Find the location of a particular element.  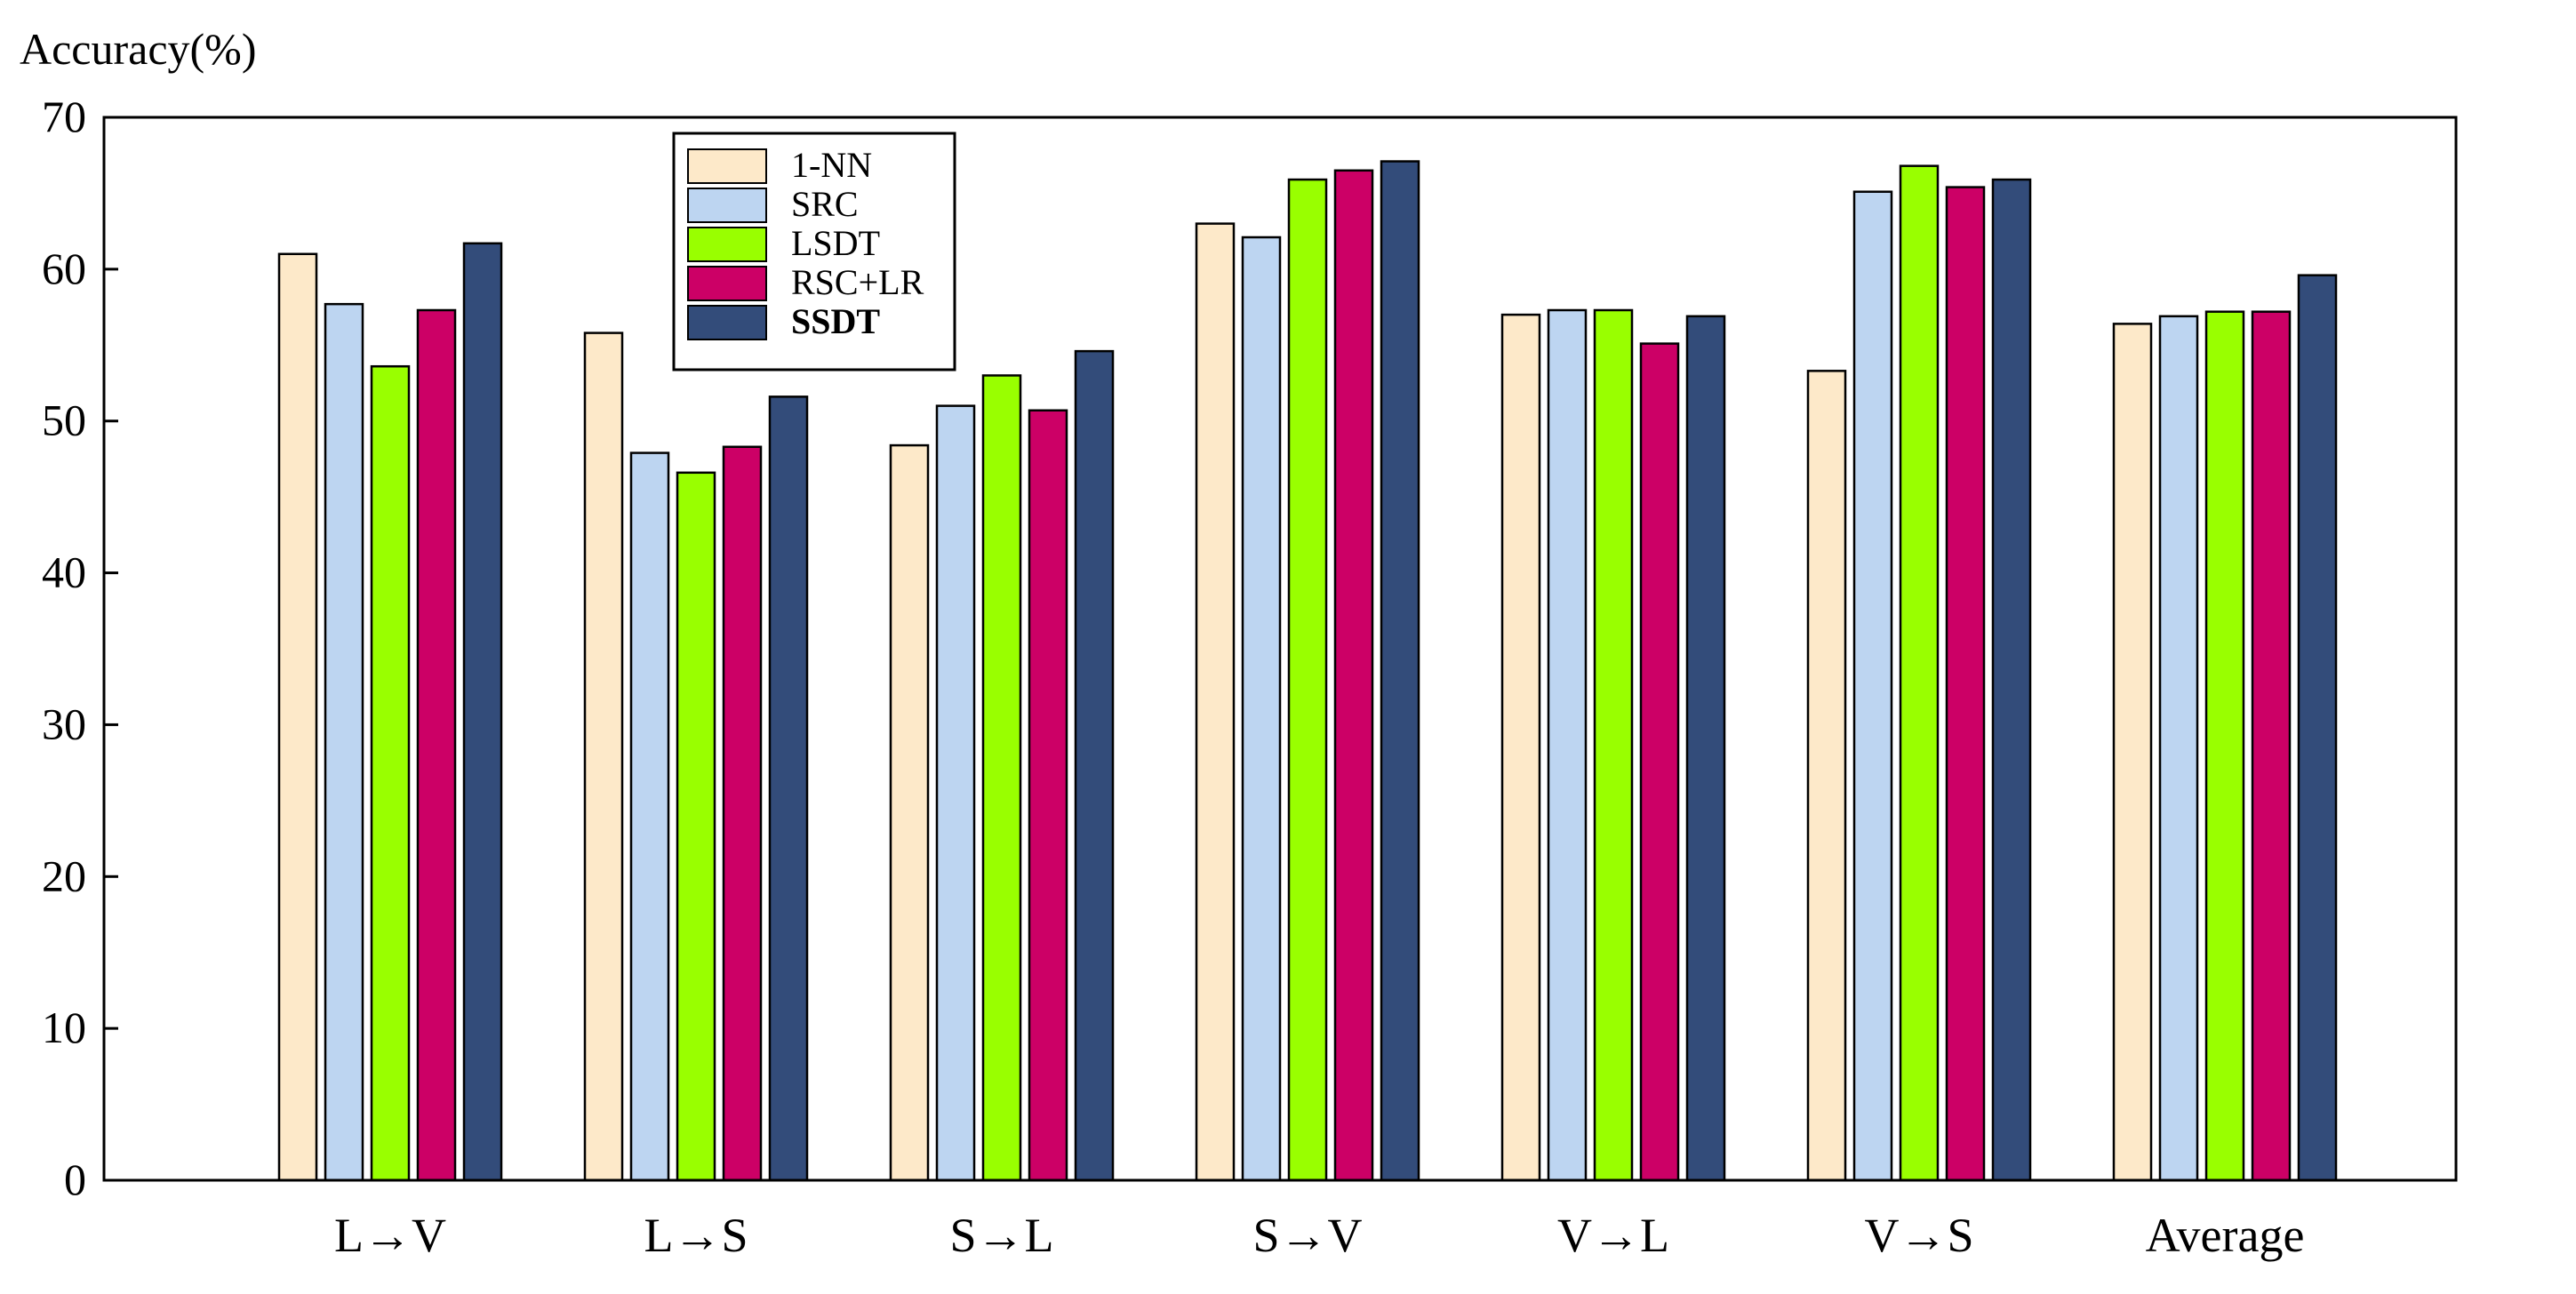

x-axis: L→V L→S S→L S→V V→L V→S Average is located at coordinates (1319, 1235).